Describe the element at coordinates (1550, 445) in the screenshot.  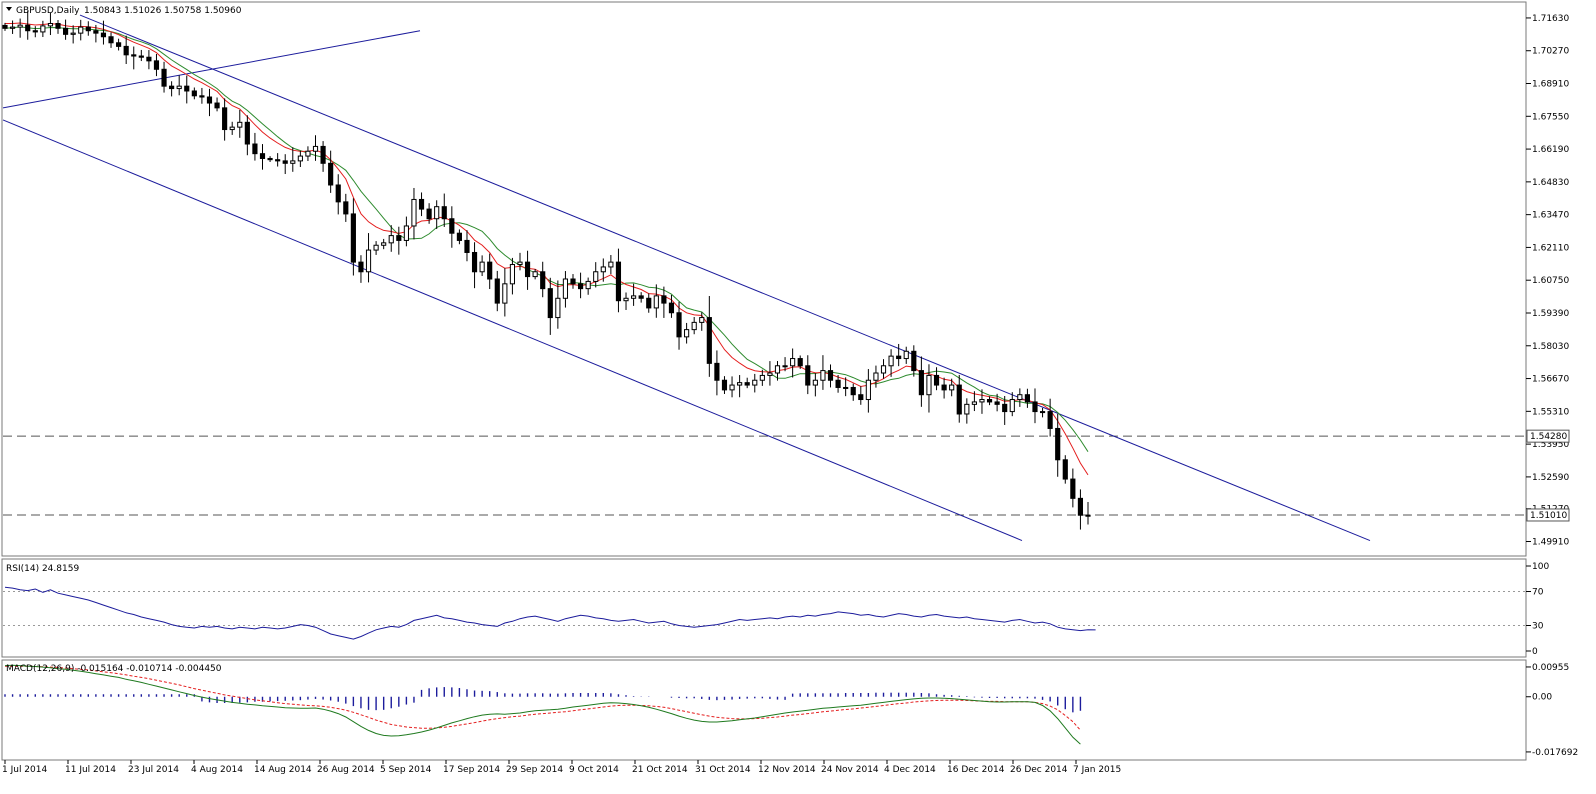
I see `price-y-tick-label: 1.53950` at that location.